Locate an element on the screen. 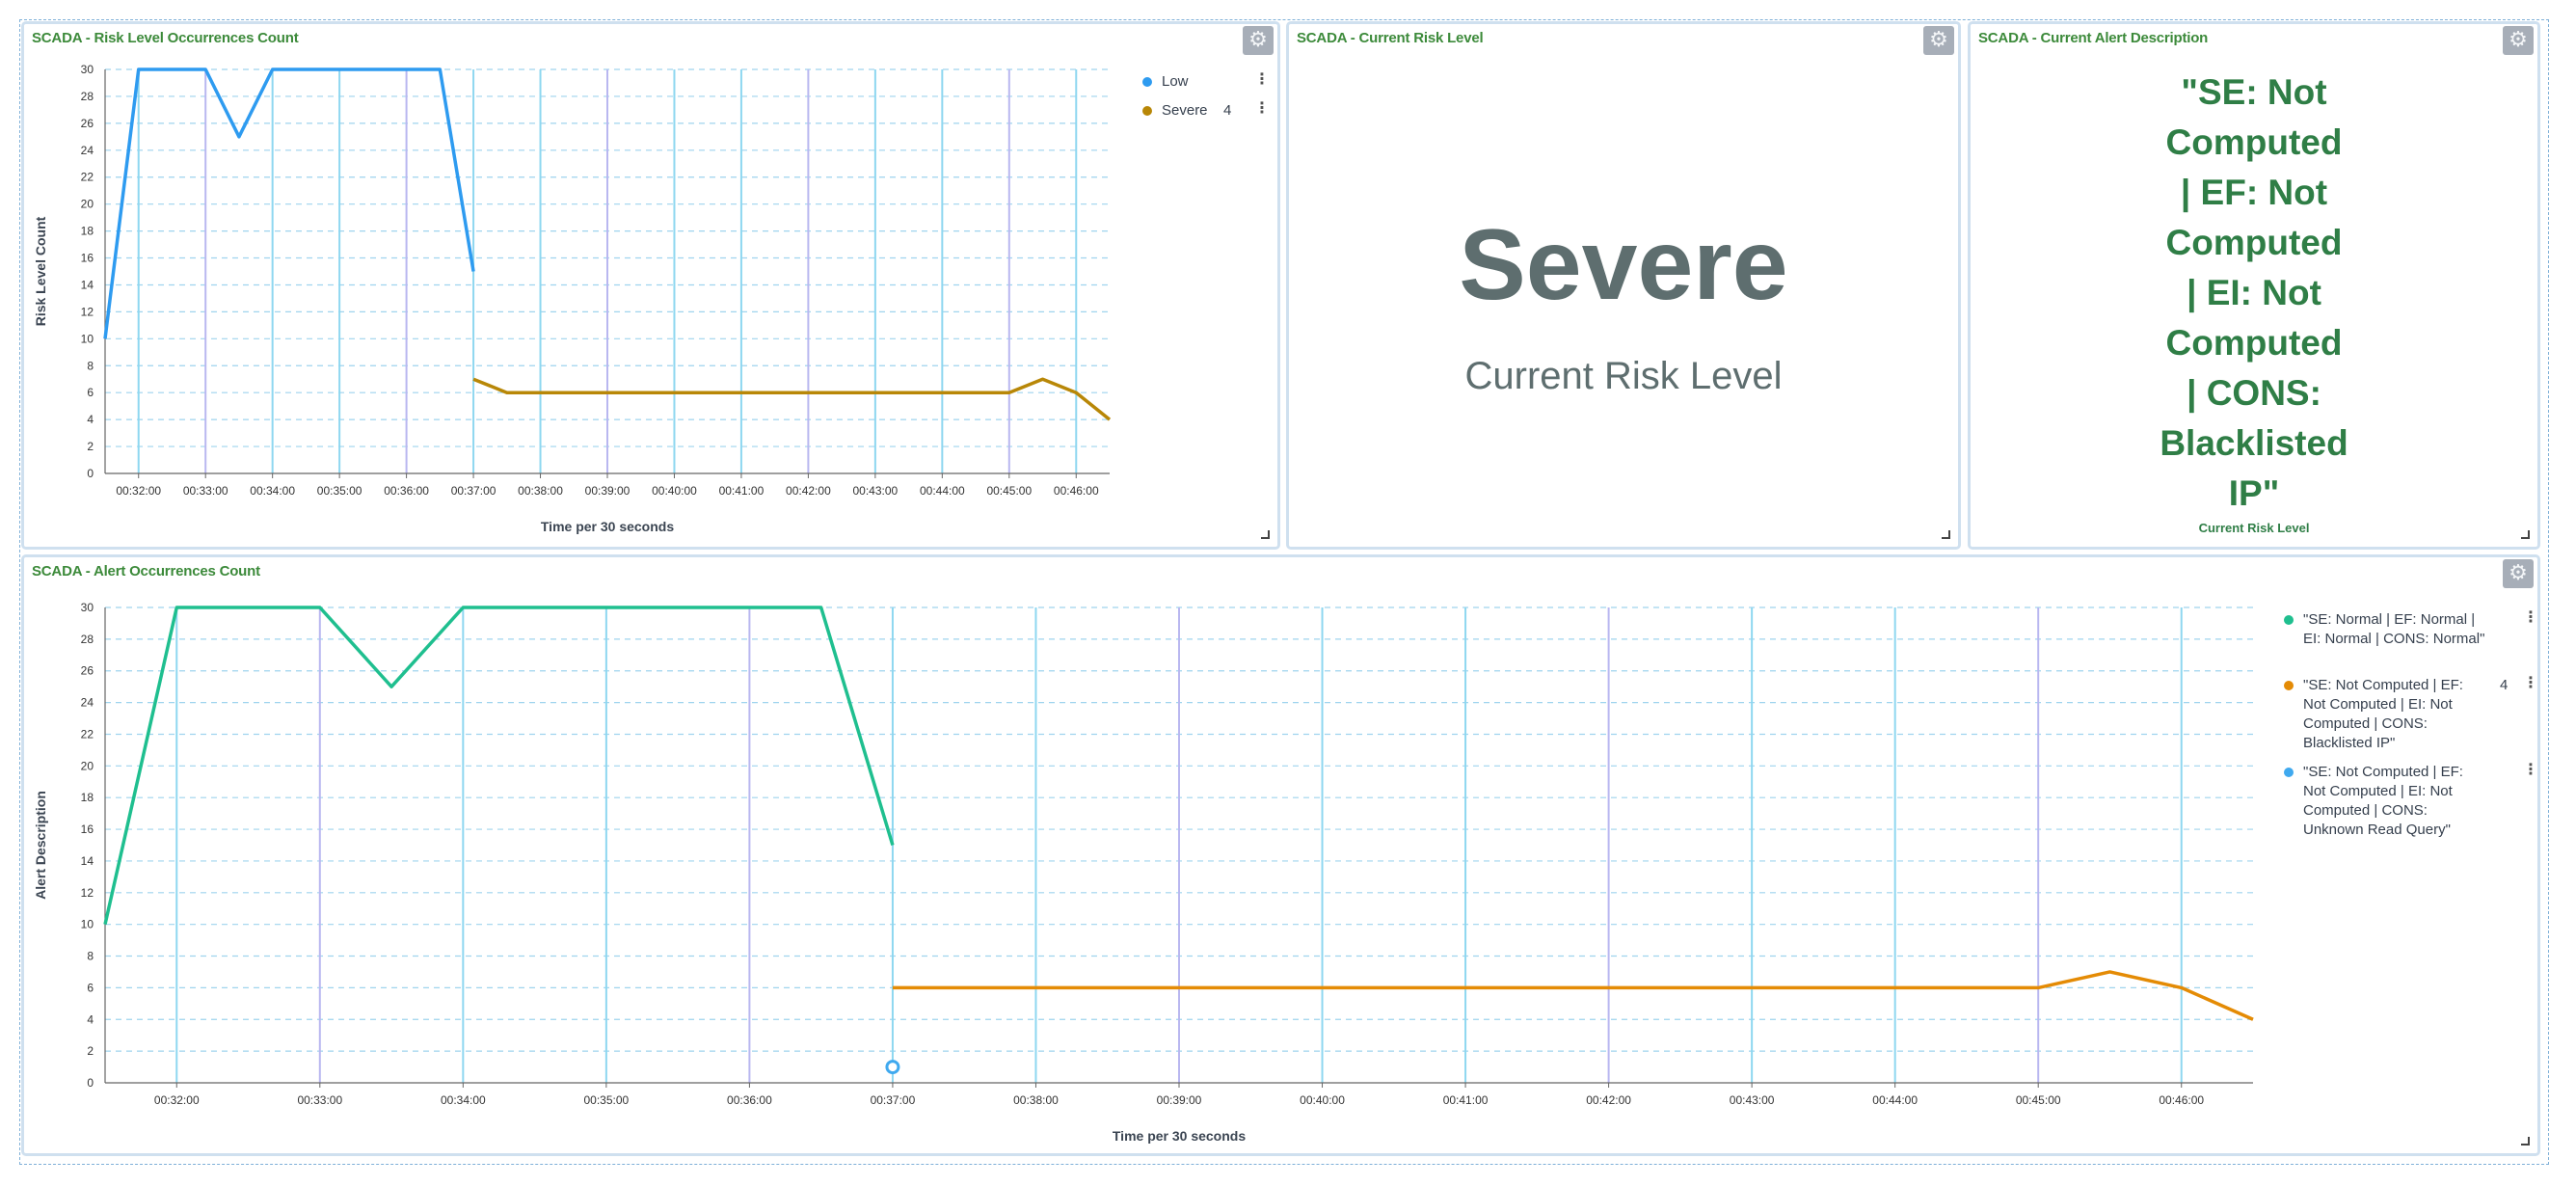  y-tick-label: 16 is located at coordinates (87, 258).